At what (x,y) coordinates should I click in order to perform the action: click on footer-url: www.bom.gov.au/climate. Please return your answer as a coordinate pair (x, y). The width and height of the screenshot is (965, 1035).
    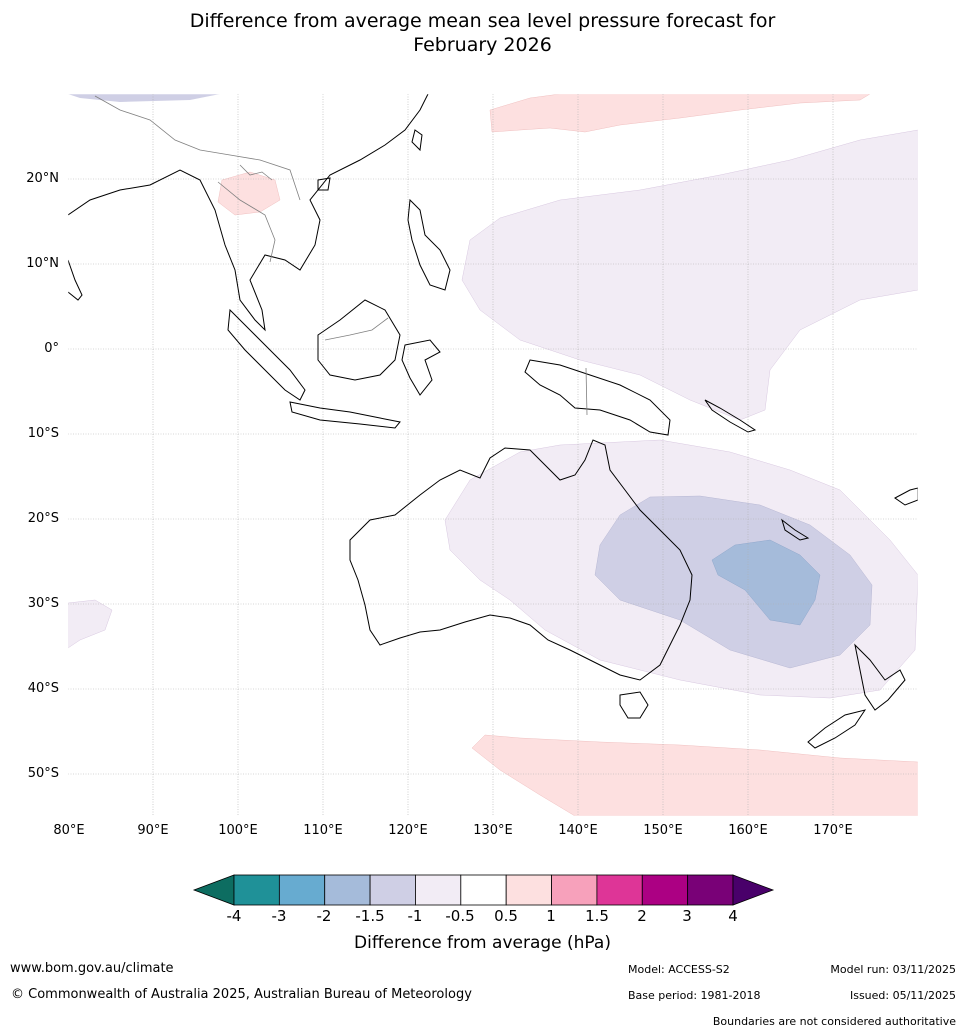
    Looking at the image, I should click on (92, 968).